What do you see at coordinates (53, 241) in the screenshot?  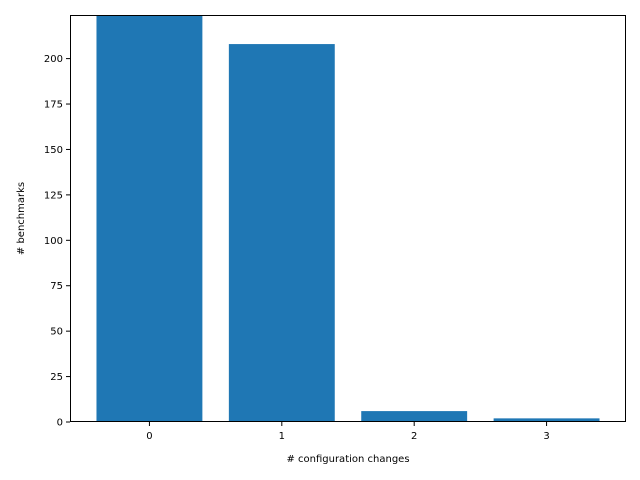 I see `y-tick-label: 100` at bounding box center [53, 241].